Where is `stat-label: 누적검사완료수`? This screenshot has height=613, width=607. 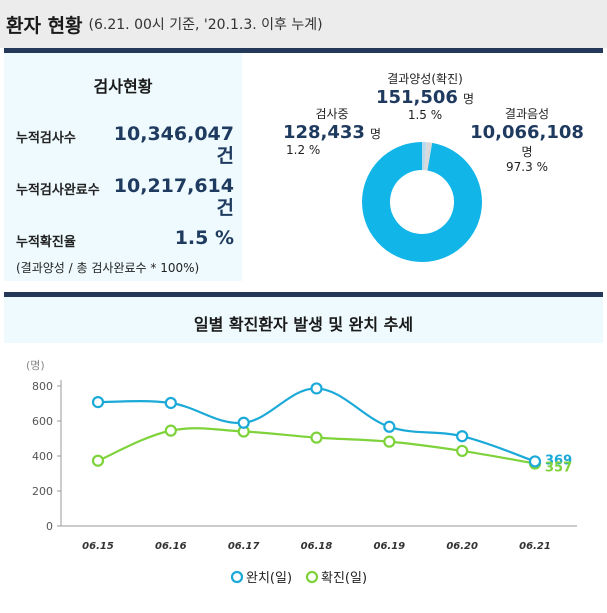 stat-label: 누적검사완료수 is located at coordinates (58, 190).